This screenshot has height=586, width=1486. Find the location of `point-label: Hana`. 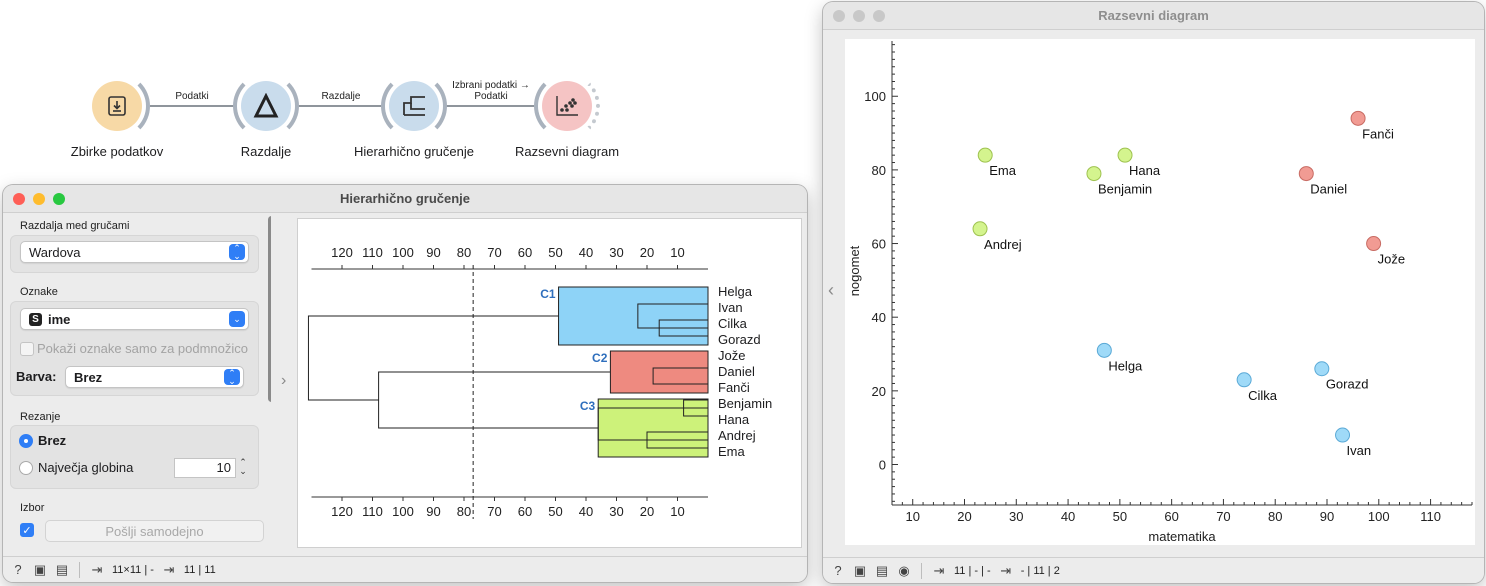

point-label: Hana is located at coordinates (1145, 170).